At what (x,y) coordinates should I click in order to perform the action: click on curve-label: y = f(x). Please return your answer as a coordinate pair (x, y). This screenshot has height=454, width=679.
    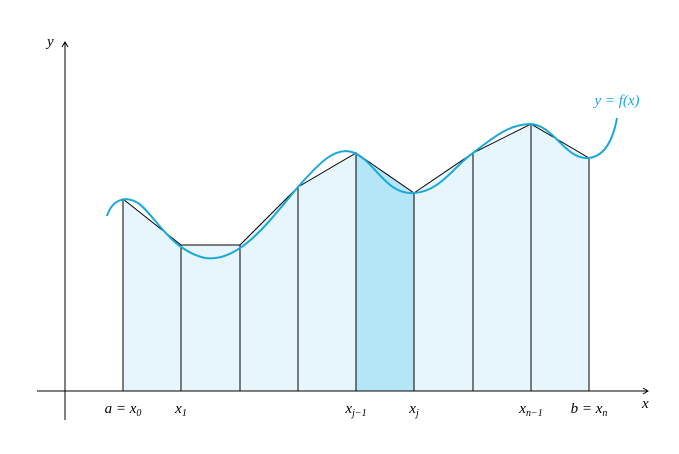
    Looking at the image, I should click on (615, 101).